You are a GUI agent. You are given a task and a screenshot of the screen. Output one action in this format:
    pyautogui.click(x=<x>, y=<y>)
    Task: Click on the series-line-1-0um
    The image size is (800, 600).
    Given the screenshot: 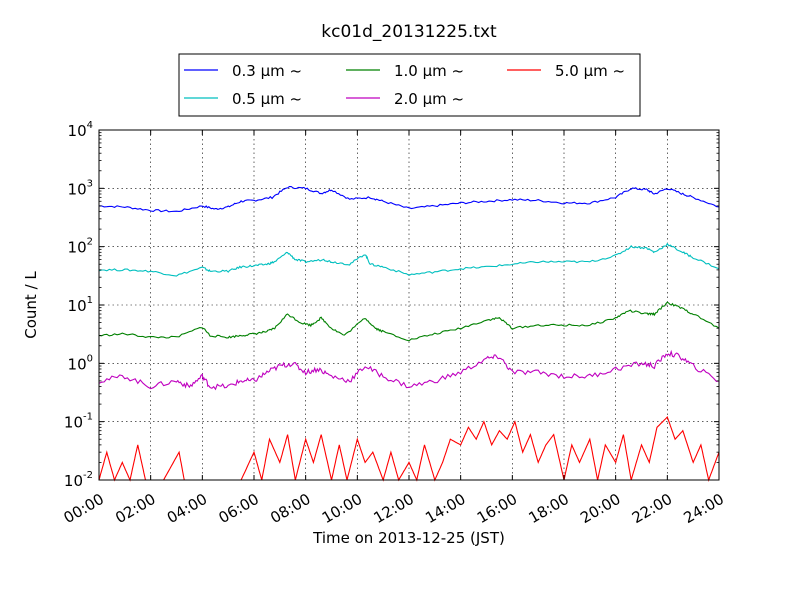 What is the action you would take?
    pyautogui.click(x=409, y=321)
    